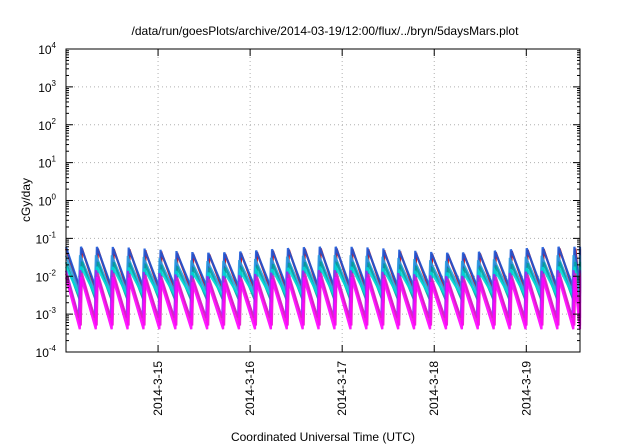  What do you see at coordinates (434, 388) in the screenshot?
I see `x-tick-label: 2014-3-18` at bounding box center [434, 388].